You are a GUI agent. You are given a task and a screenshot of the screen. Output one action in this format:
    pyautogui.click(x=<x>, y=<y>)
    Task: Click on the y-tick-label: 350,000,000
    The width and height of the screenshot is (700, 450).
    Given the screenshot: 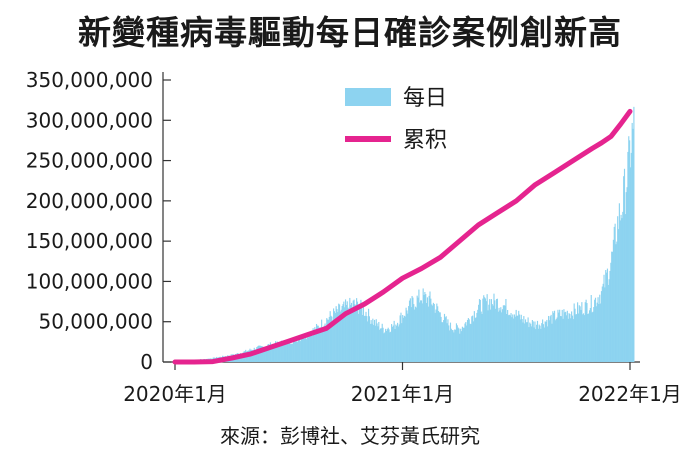 What is the action you would take?
    pyautogui.click(x=89, y=80)
    